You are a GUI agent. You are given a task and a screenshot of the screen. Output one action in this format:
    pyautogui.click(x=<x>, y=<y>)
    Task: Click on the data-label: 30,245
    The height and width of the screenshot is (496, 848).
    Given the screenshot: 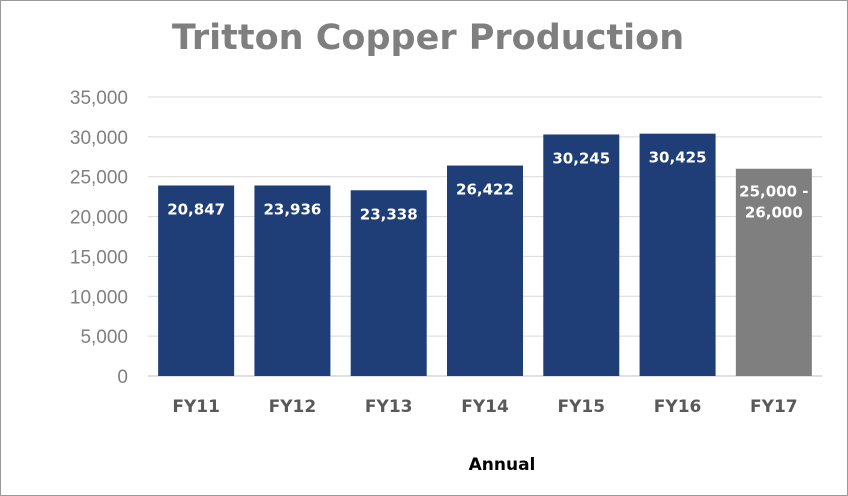 What is the action you would take?
    pyautogui.click(x=581, y=158)
    